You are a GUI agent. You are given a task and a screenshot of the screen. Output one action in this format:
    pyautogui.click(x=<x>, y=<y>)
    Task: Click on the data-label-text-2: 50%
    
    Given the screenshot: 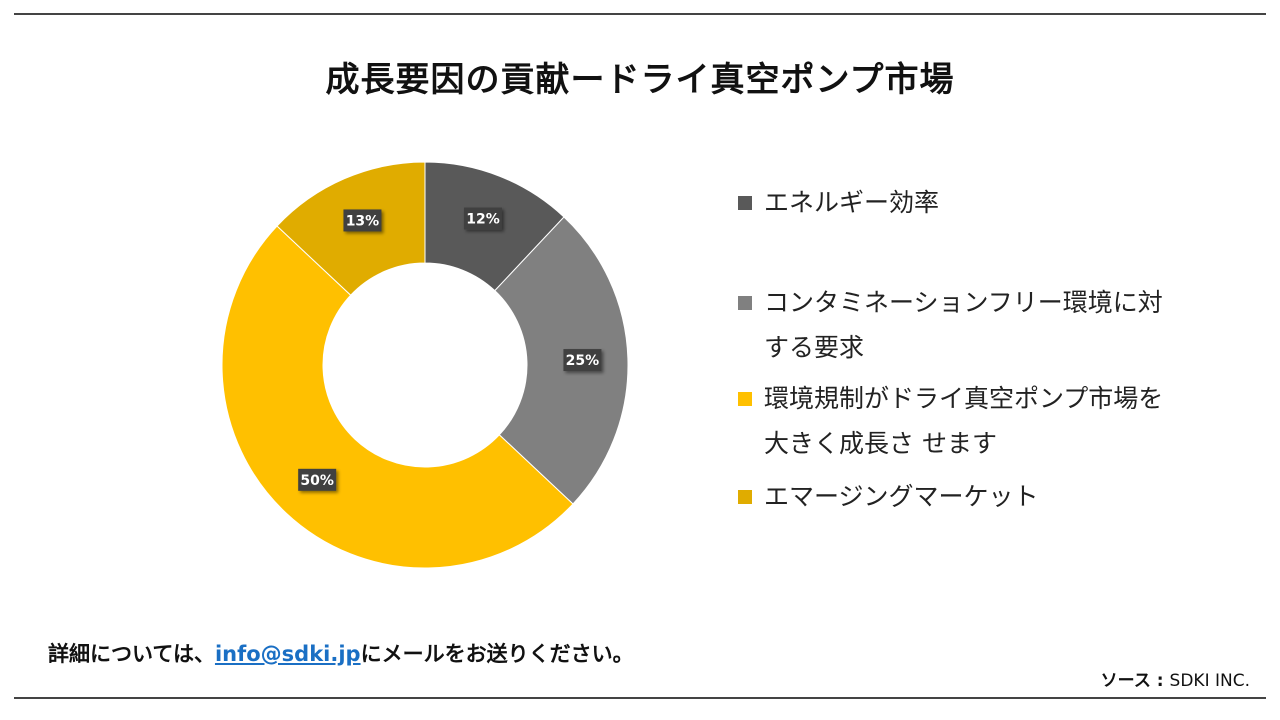 What is the action you would take?
    pyautogui.click(x=317, y=481)
    